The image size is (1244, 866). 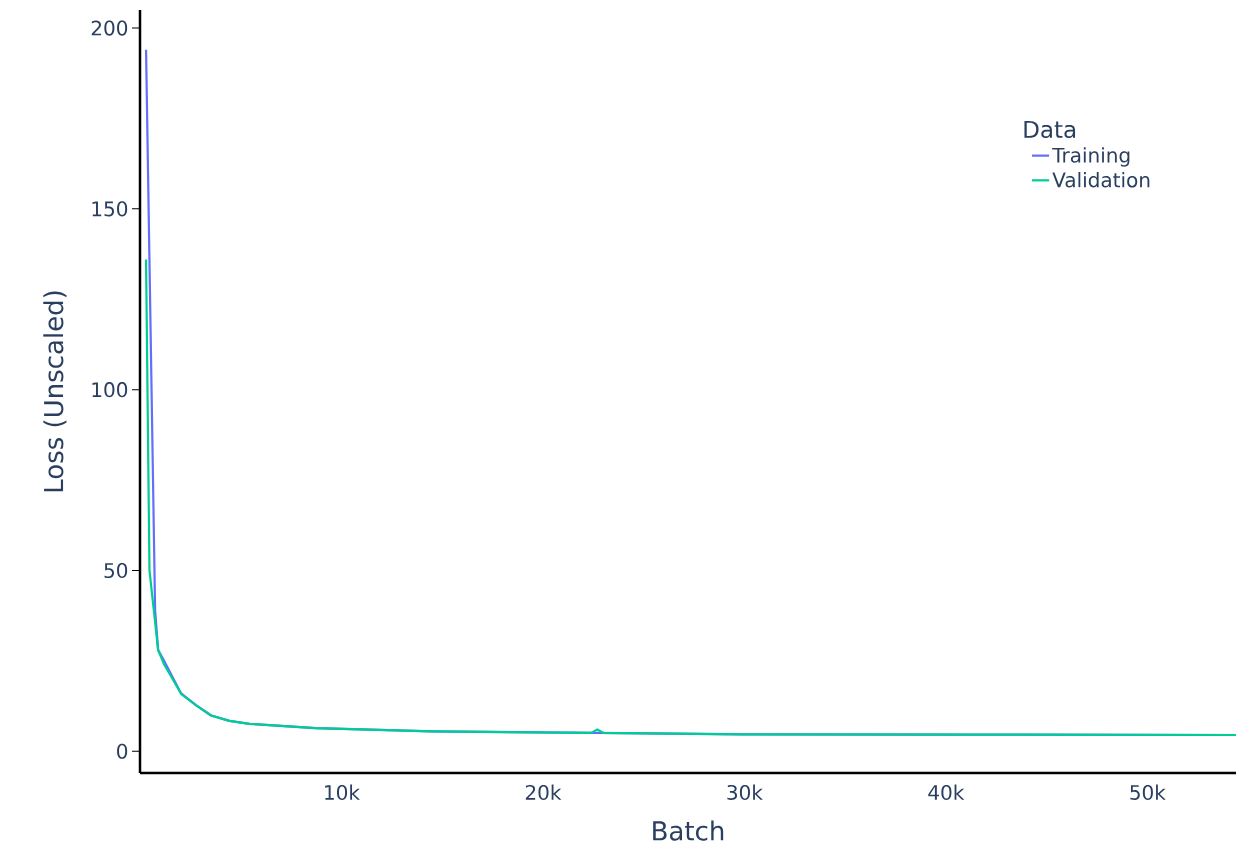 What do you see at coordinates (109, 28) in the screenshot?
I see `y-tick-label: 200` at bounding box center [109, 28].